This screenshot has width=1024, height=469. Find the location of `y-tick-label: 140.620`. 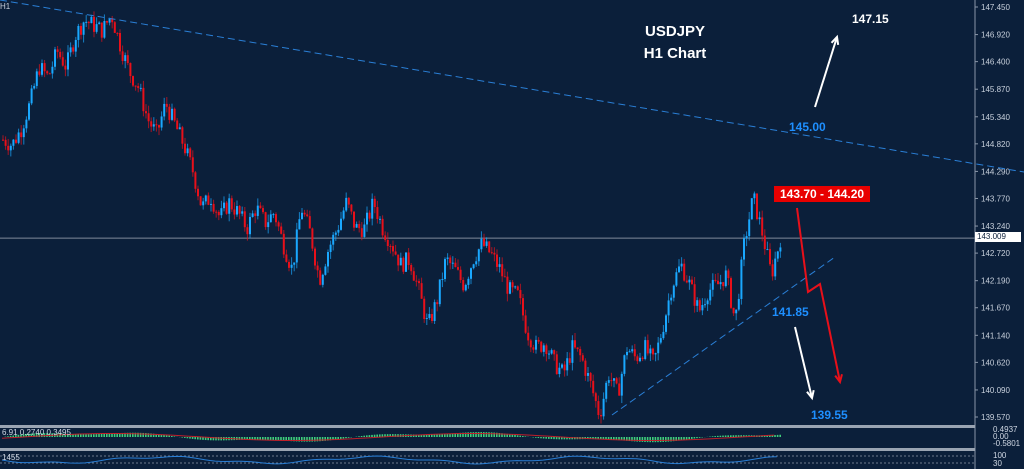

y-tick-label: 140.620 is located at coordinates (995, 362).